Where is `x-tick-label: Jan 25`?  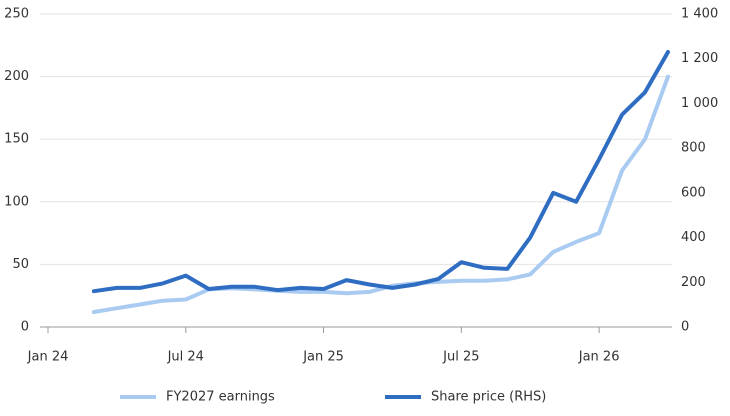
x-tick-label: Jan 25 is located at coordinates (323, 357).